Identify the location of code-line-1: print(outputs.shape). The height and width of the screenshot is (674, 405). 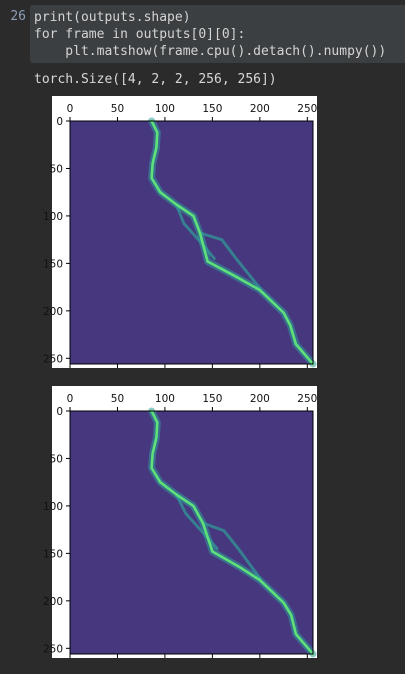
(112, 17).